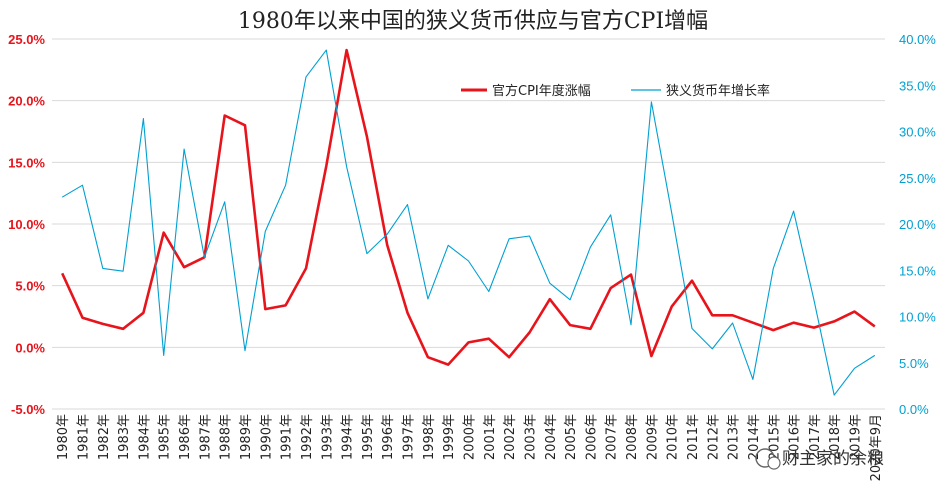  Describe the element at coordinates (652, 437) in the screenshot. I see `x-tick-label: 2009年` at that location.